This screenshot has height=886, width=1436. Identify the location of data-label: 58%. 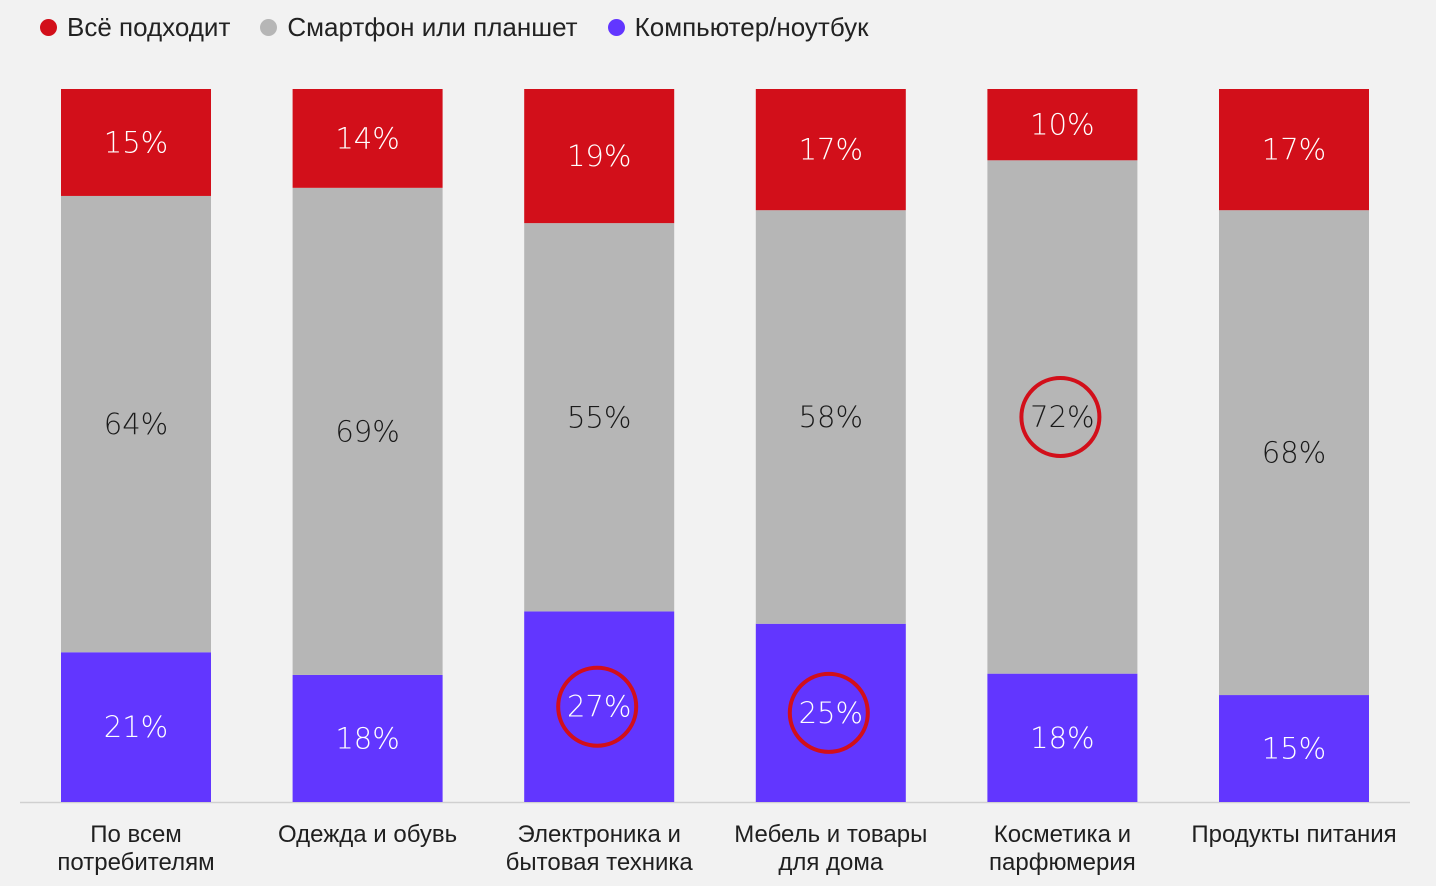
(831, 417).